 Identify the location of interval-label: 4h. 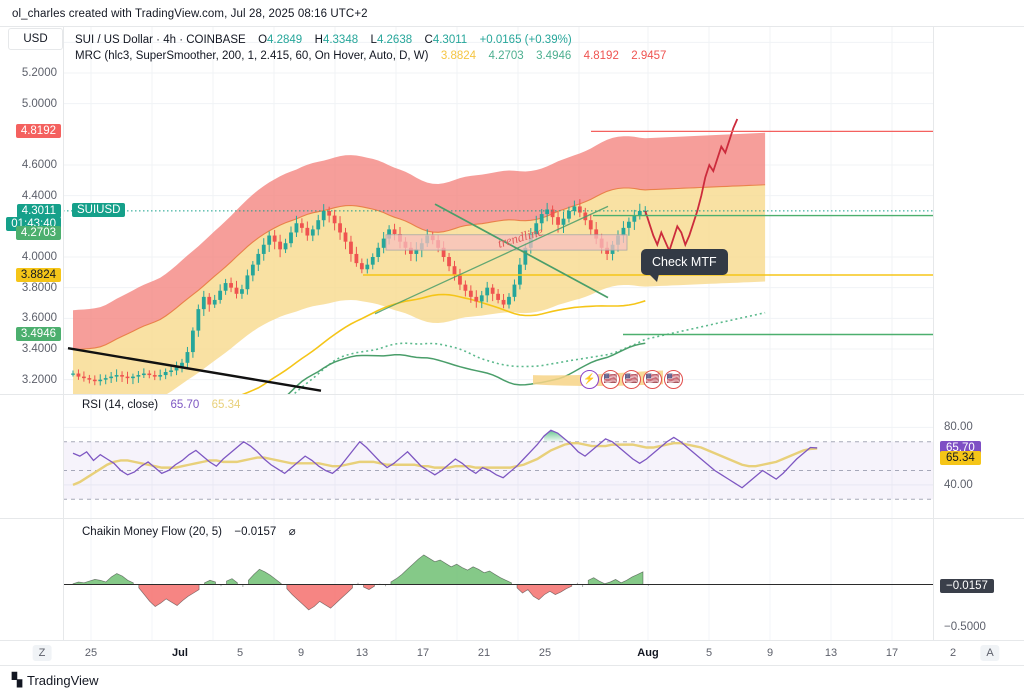
(169, 40).